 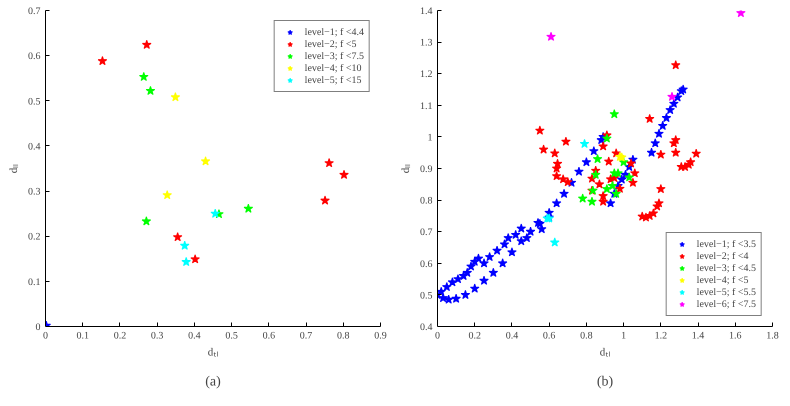 I want to click on y-tick-label: 0.2, so click(x=34, y=237).